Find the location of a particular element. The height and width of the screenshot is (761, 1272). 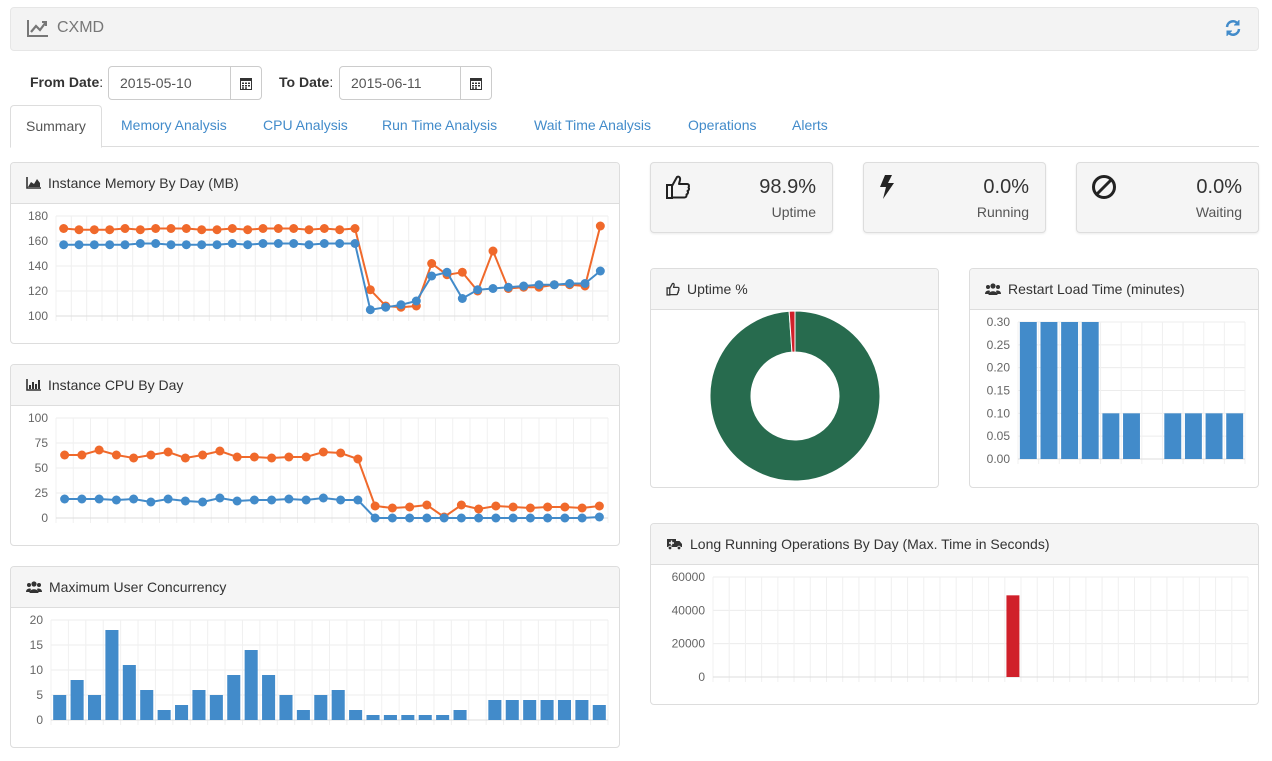

thumbs-up-icon is located at coordinates (678, 187).